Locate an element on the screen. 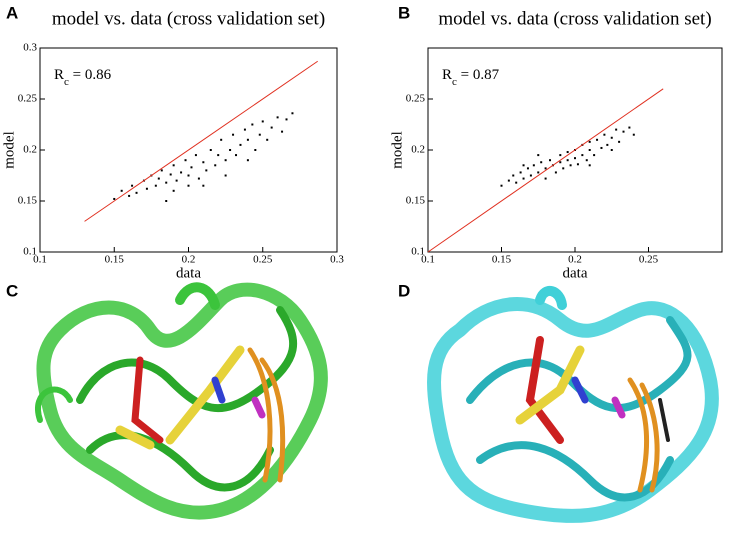  annotation-part: R is located at coordinates (447, 75).